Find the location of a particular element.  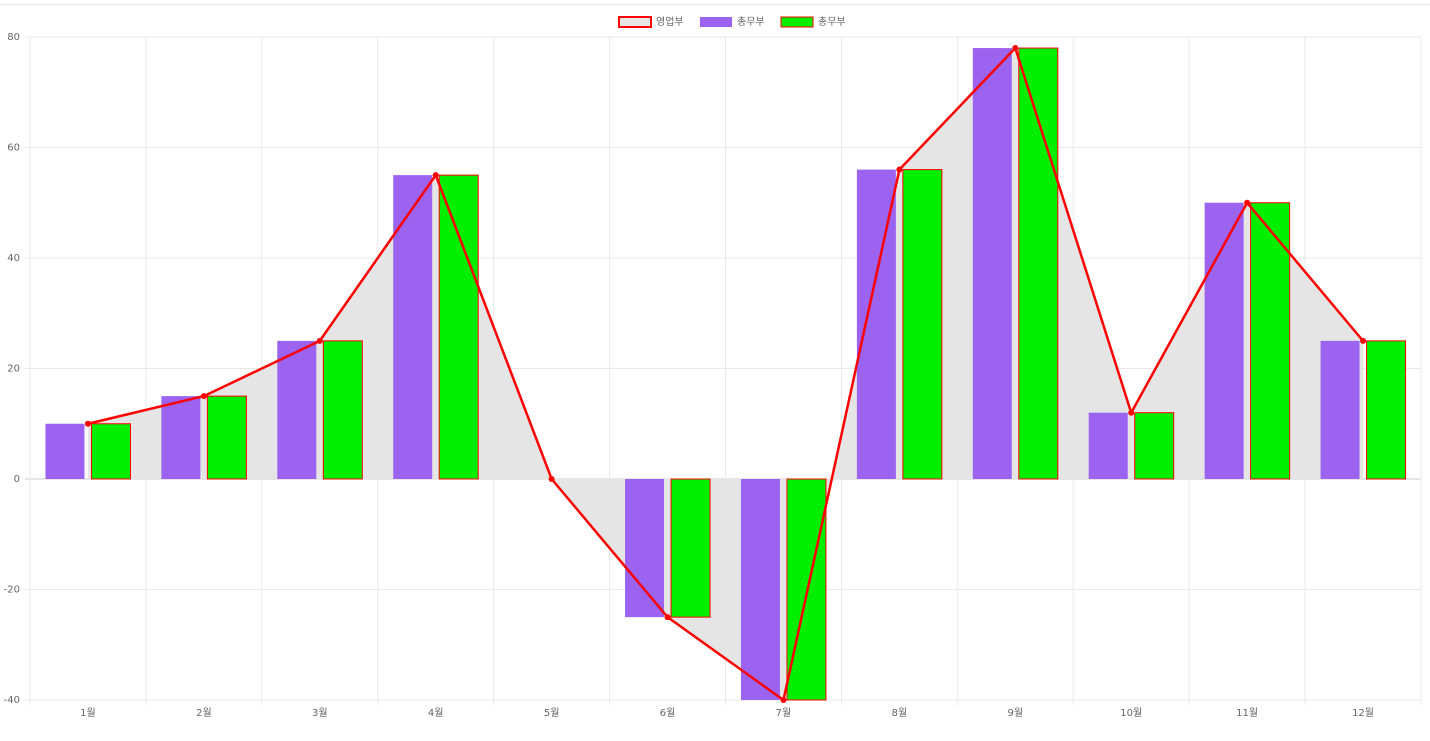

x-tick-label: 8월 is located at coordinates (900, 713).